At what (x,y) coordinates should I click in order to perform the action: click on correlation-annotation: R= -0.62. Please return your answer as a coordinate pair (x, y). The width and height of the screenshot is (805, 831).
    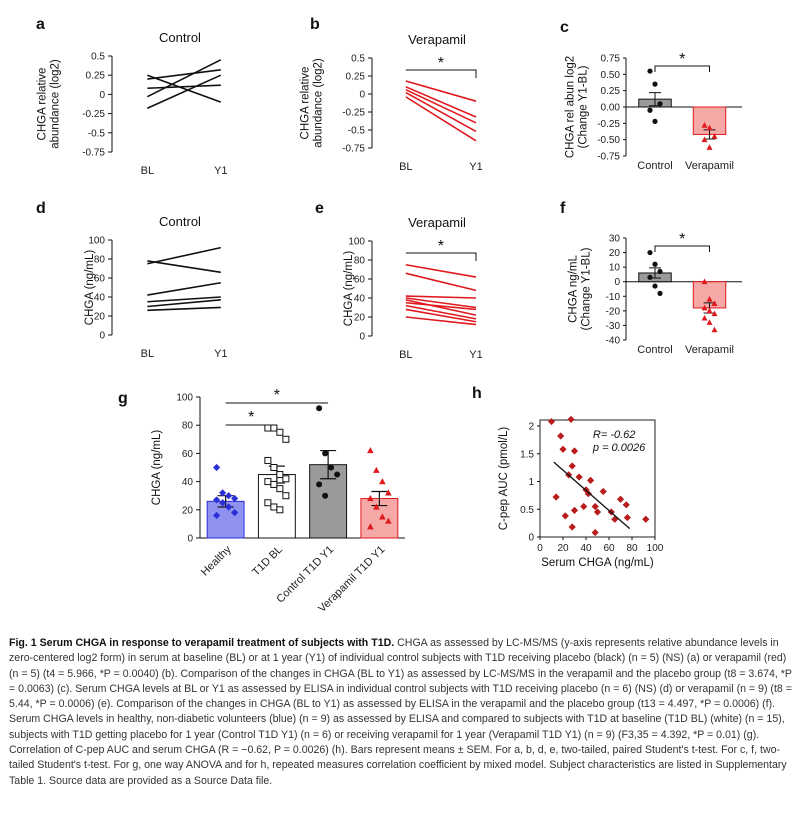
    Looking at the image, I should click on (614, 435).